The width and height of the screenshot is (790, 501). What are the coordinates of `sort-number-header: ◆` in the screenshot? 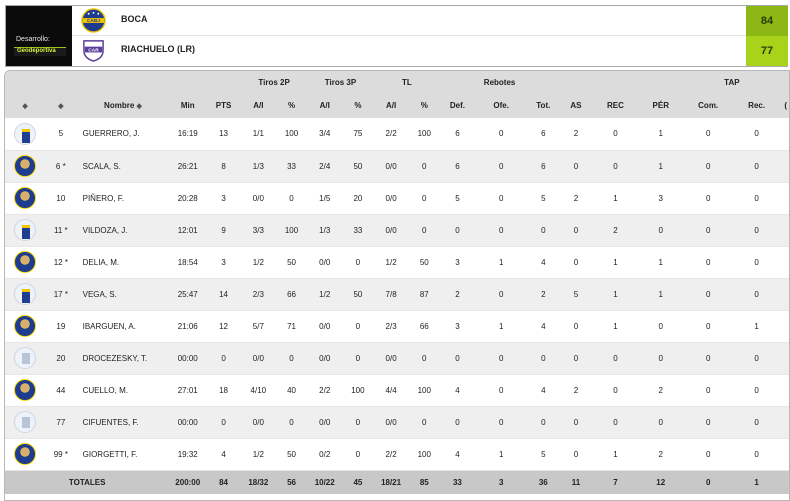 It's located at (61, 105).